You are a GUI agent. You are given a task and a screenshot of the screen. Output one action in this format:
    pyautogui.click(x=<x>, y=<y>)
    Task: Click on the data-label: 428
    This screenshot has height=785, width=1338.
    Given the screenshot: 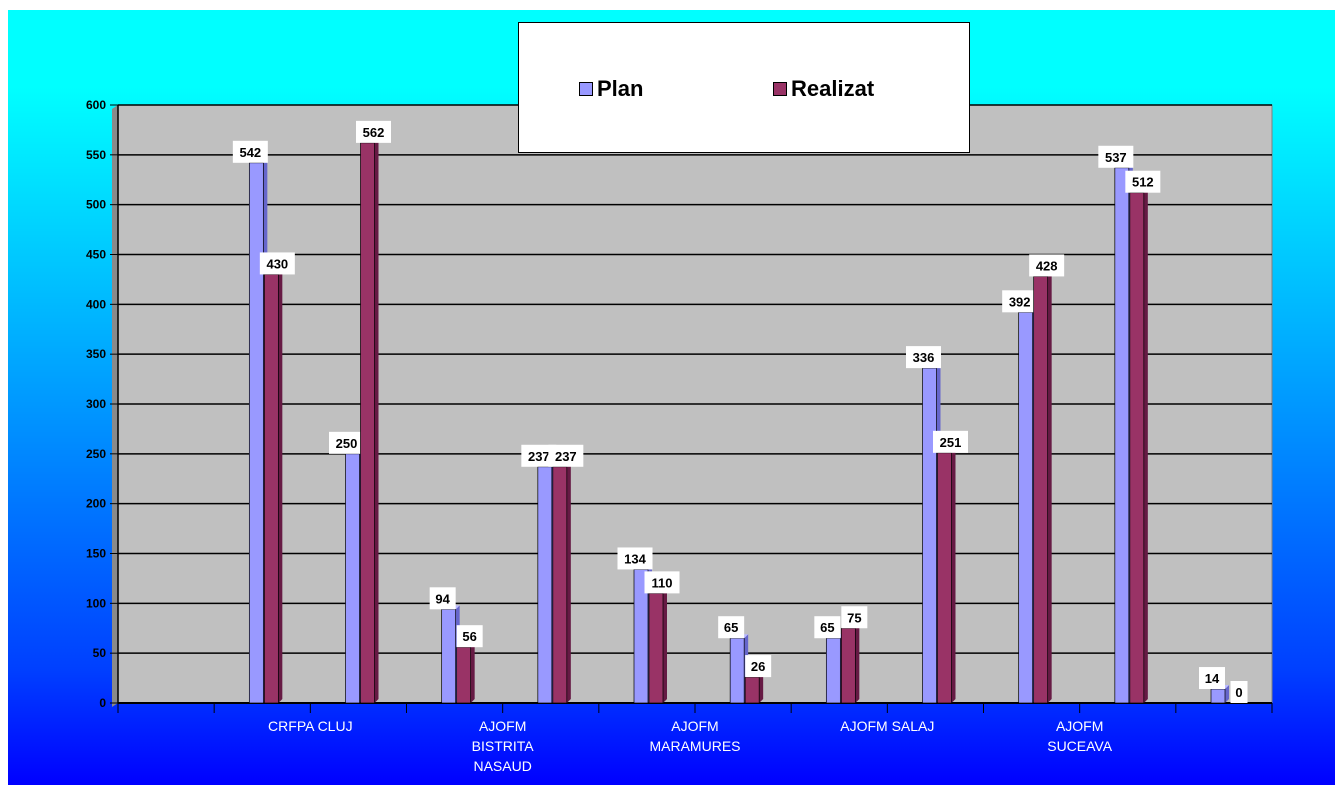 What is the action you would take?
    pyautogui.click(x=1047, y=265)
    